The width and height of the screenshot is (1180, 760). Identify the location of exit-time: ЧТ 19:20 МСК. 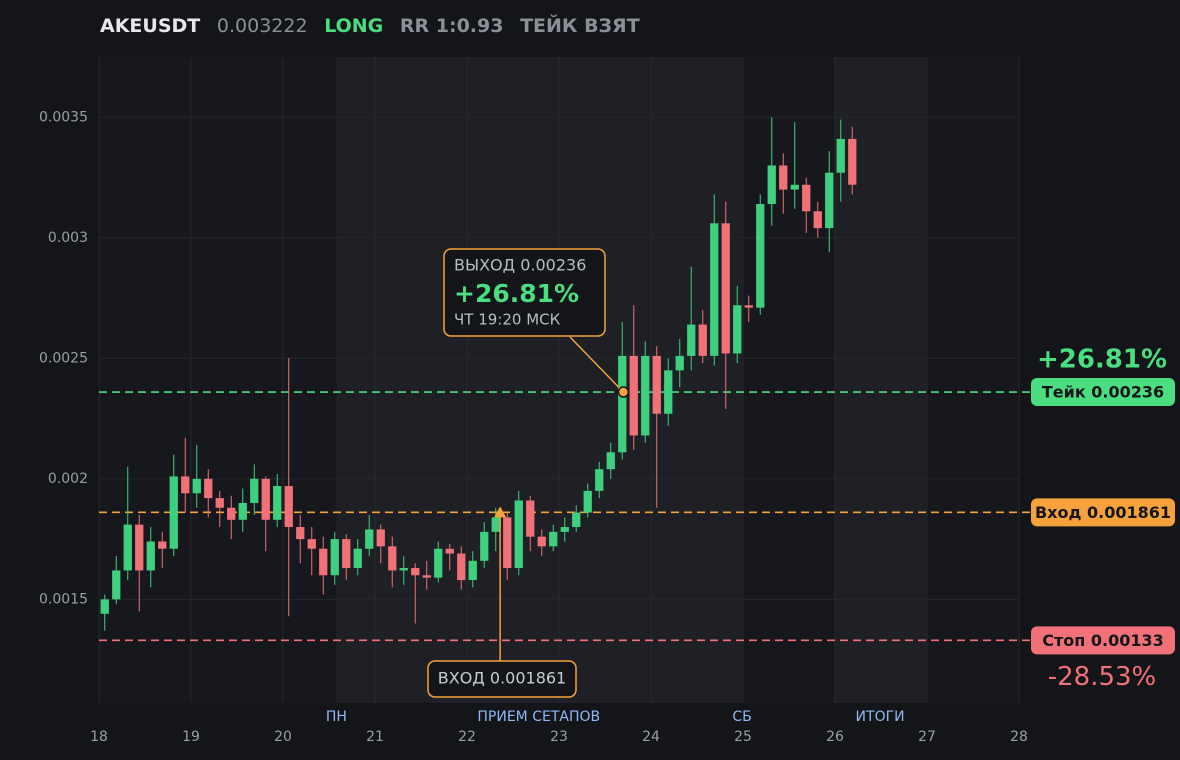
(507, 320).